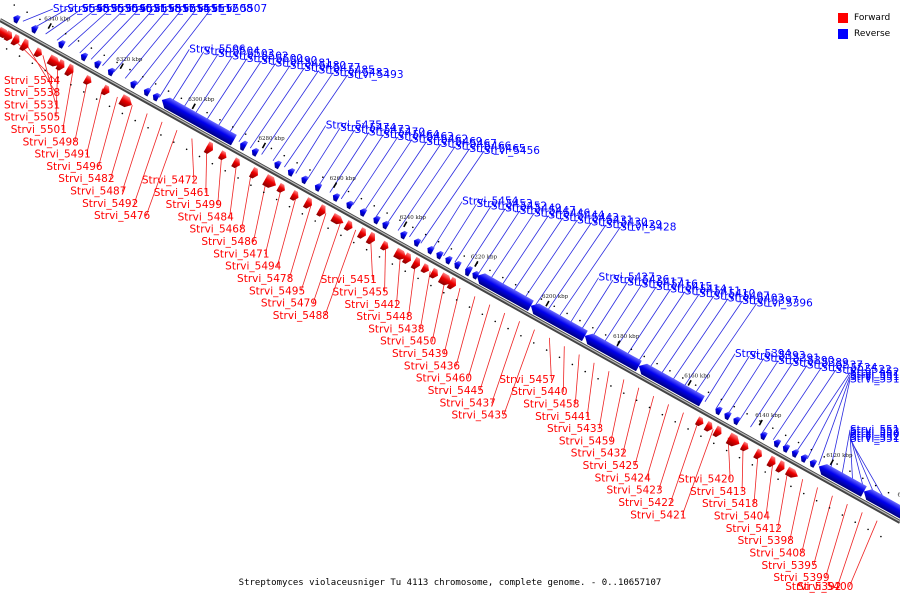 This screenshot has height=600, width=900. What do you see at coordinates (397, 133) in the screenshot?
I see `reverse-gene-label: Strvi_5470` at bounding box center [397, 133].